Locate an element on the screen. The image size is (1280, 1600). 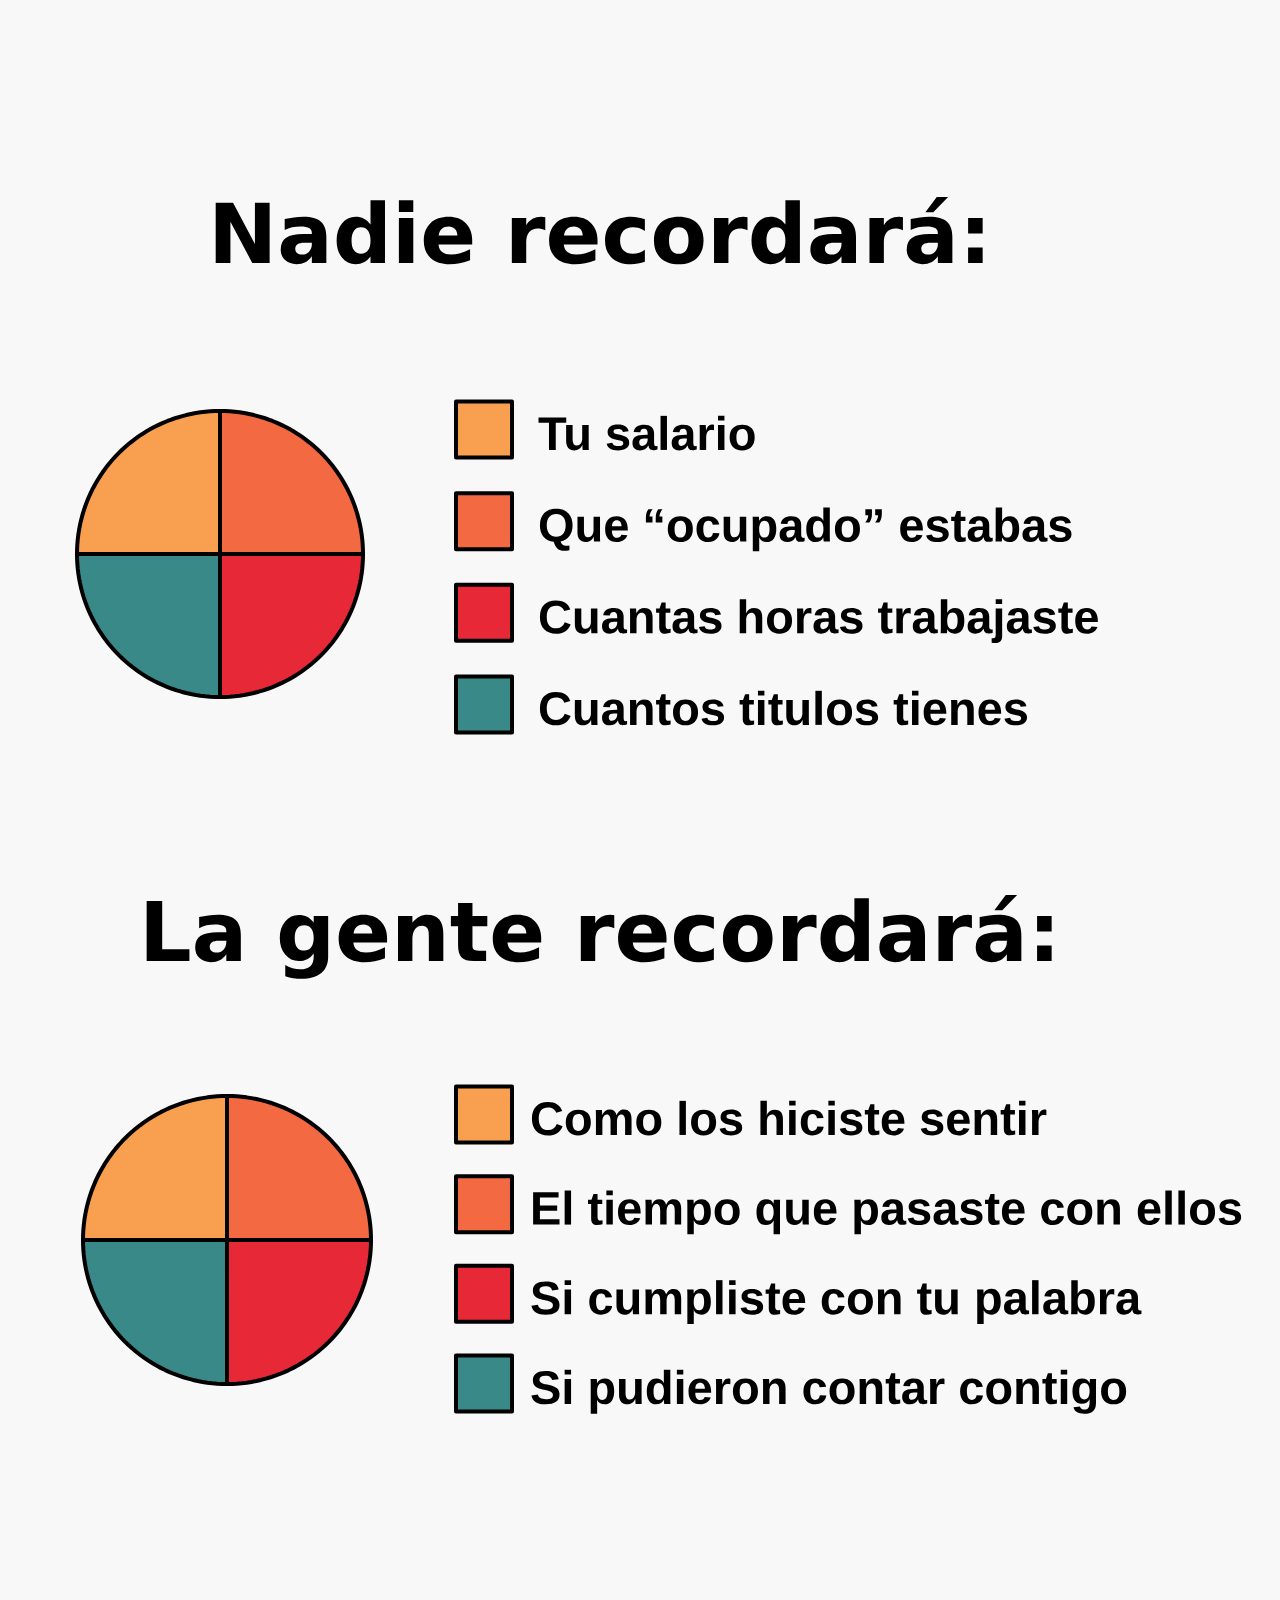
legend-label: Cuantos titulos tienes is located at coordinates (783, 708).